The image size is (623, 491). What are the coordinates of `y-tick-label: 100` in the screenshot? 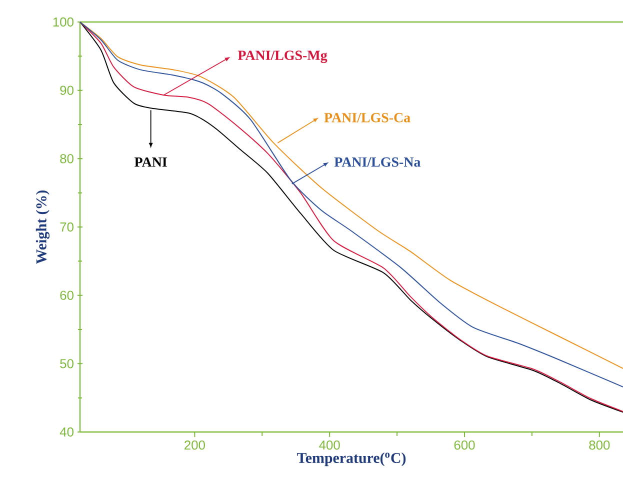 It's located at (63, 22).